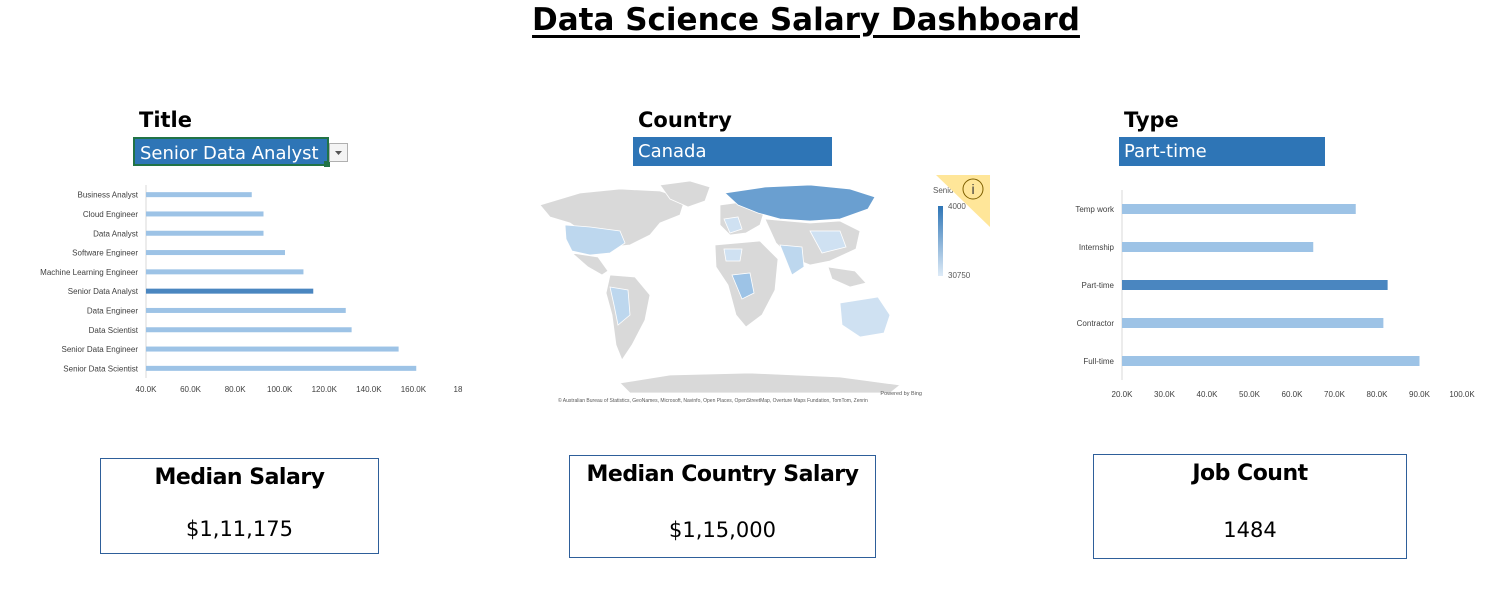 Image resolution: width=1504 pixels, height=600 pixels. I want to click on x-tick-label: 140.0K, so click(369, 389).